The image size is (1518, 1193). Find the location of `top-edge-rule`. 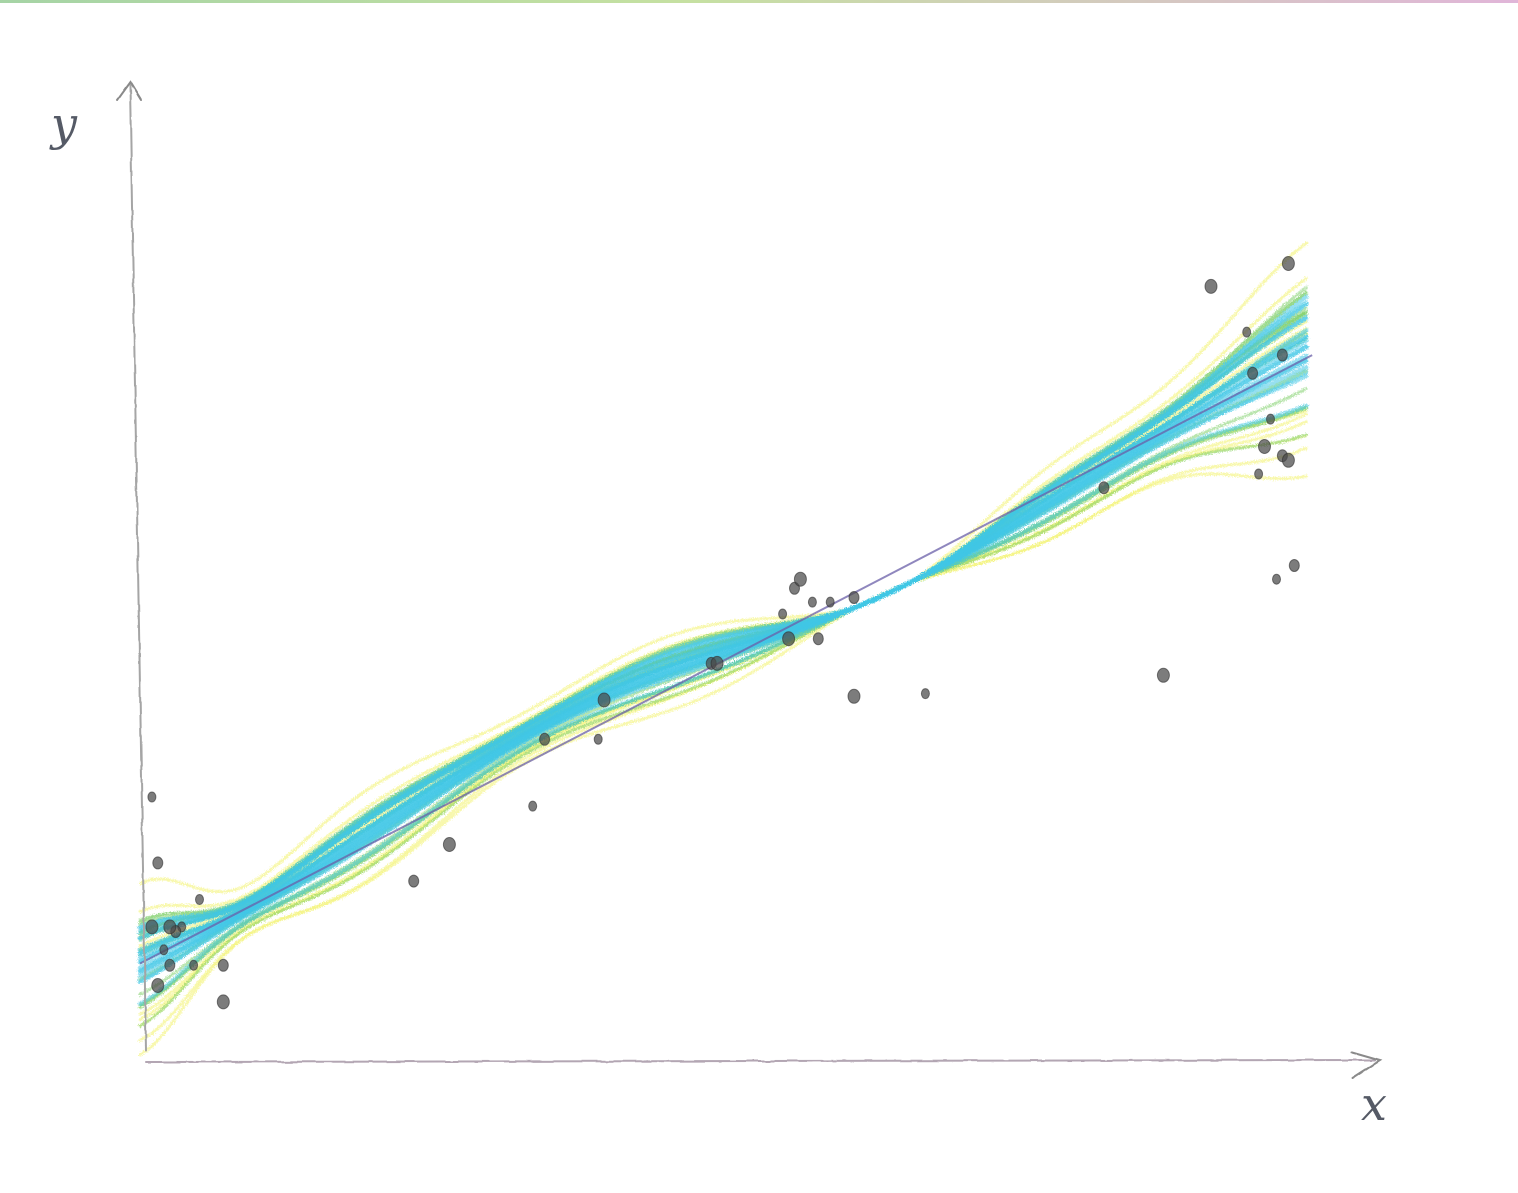

top-edge-rule is located at coordinates (759, 1).